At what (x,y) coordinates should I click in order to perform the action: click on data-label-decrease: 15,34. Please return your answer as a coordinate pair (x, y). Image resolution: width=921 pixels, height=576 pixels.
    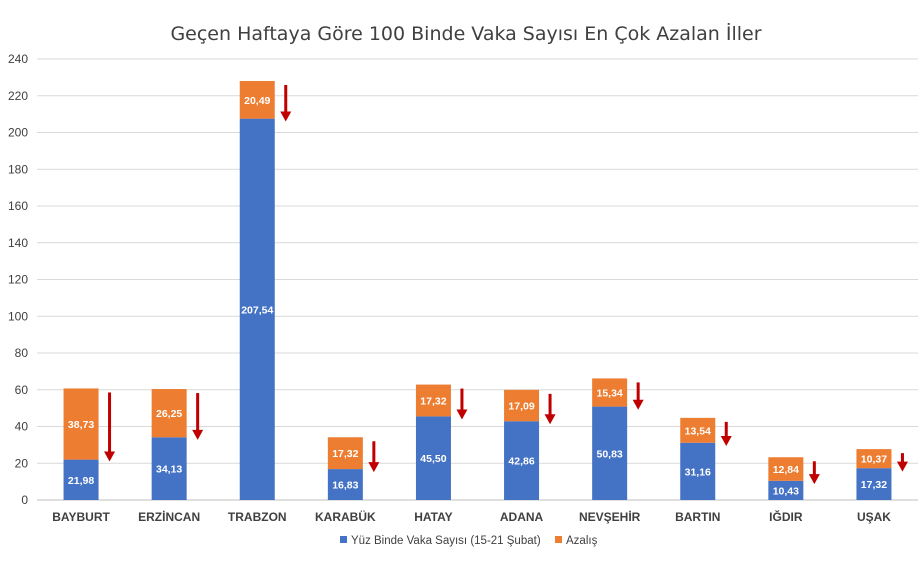
    Looking at the image, I should click on (610, 394).